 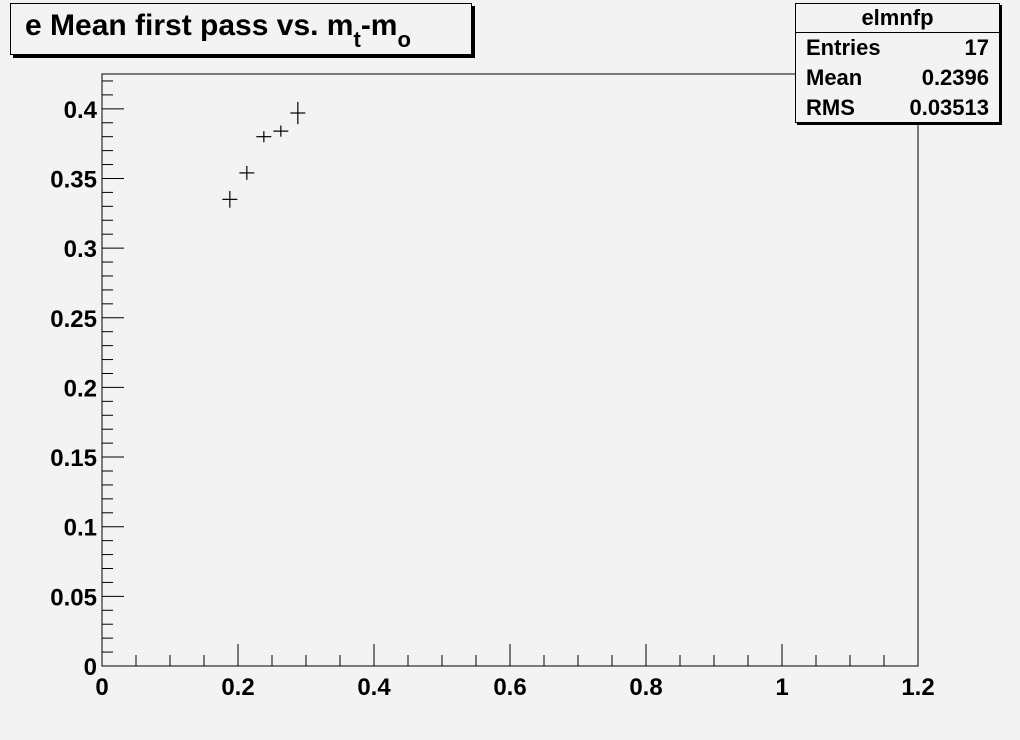 I want to click on title-sub-t: t, so click(x=357, y=39).